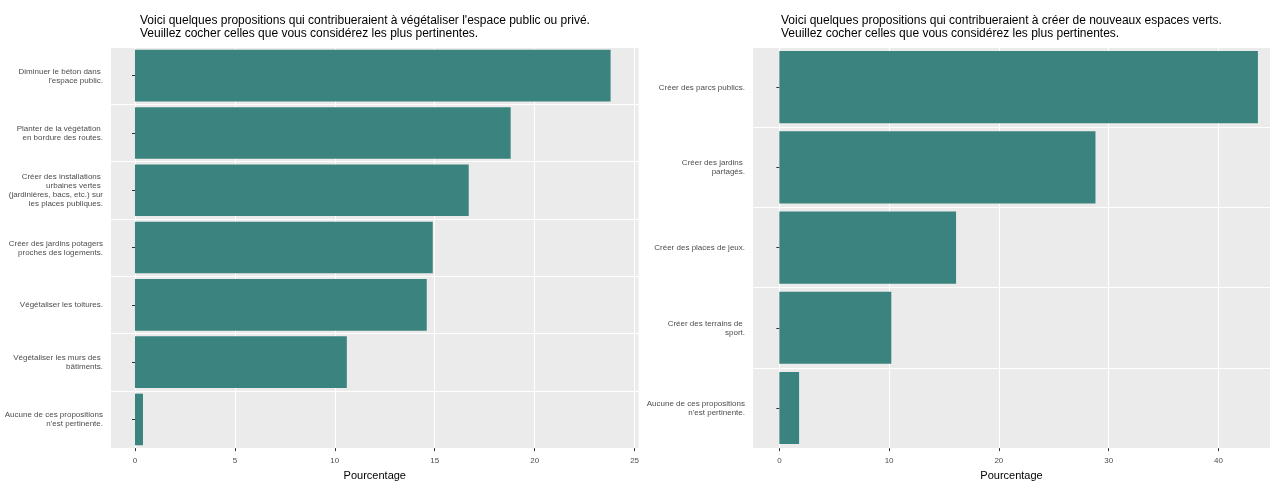 The image size is (1272, 485). What do you see at coordinates (365, 26) in the screenshot?
I see `chart-title: Voici quelques propositions qui contribueraient à végétaliser l'espace public ou privé. Veuillez cocher celles que vous considérez les plus pertinentes.` at bounding box center [365, 26].